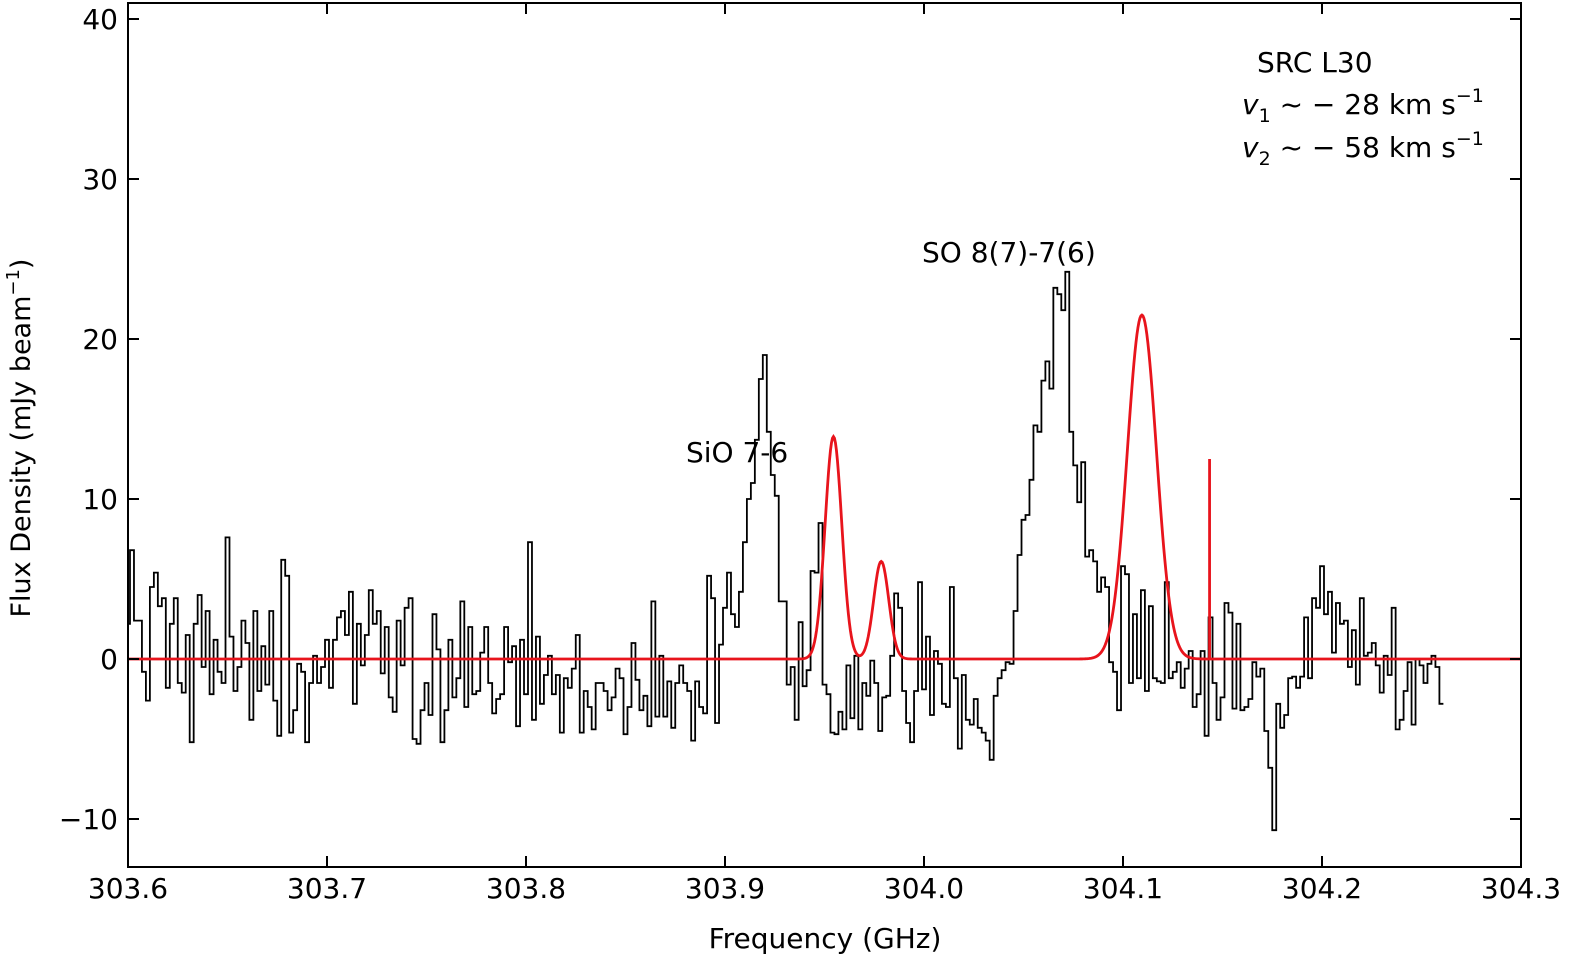  I want to click on x-tick-label: 304.1, so click(1123, 888).